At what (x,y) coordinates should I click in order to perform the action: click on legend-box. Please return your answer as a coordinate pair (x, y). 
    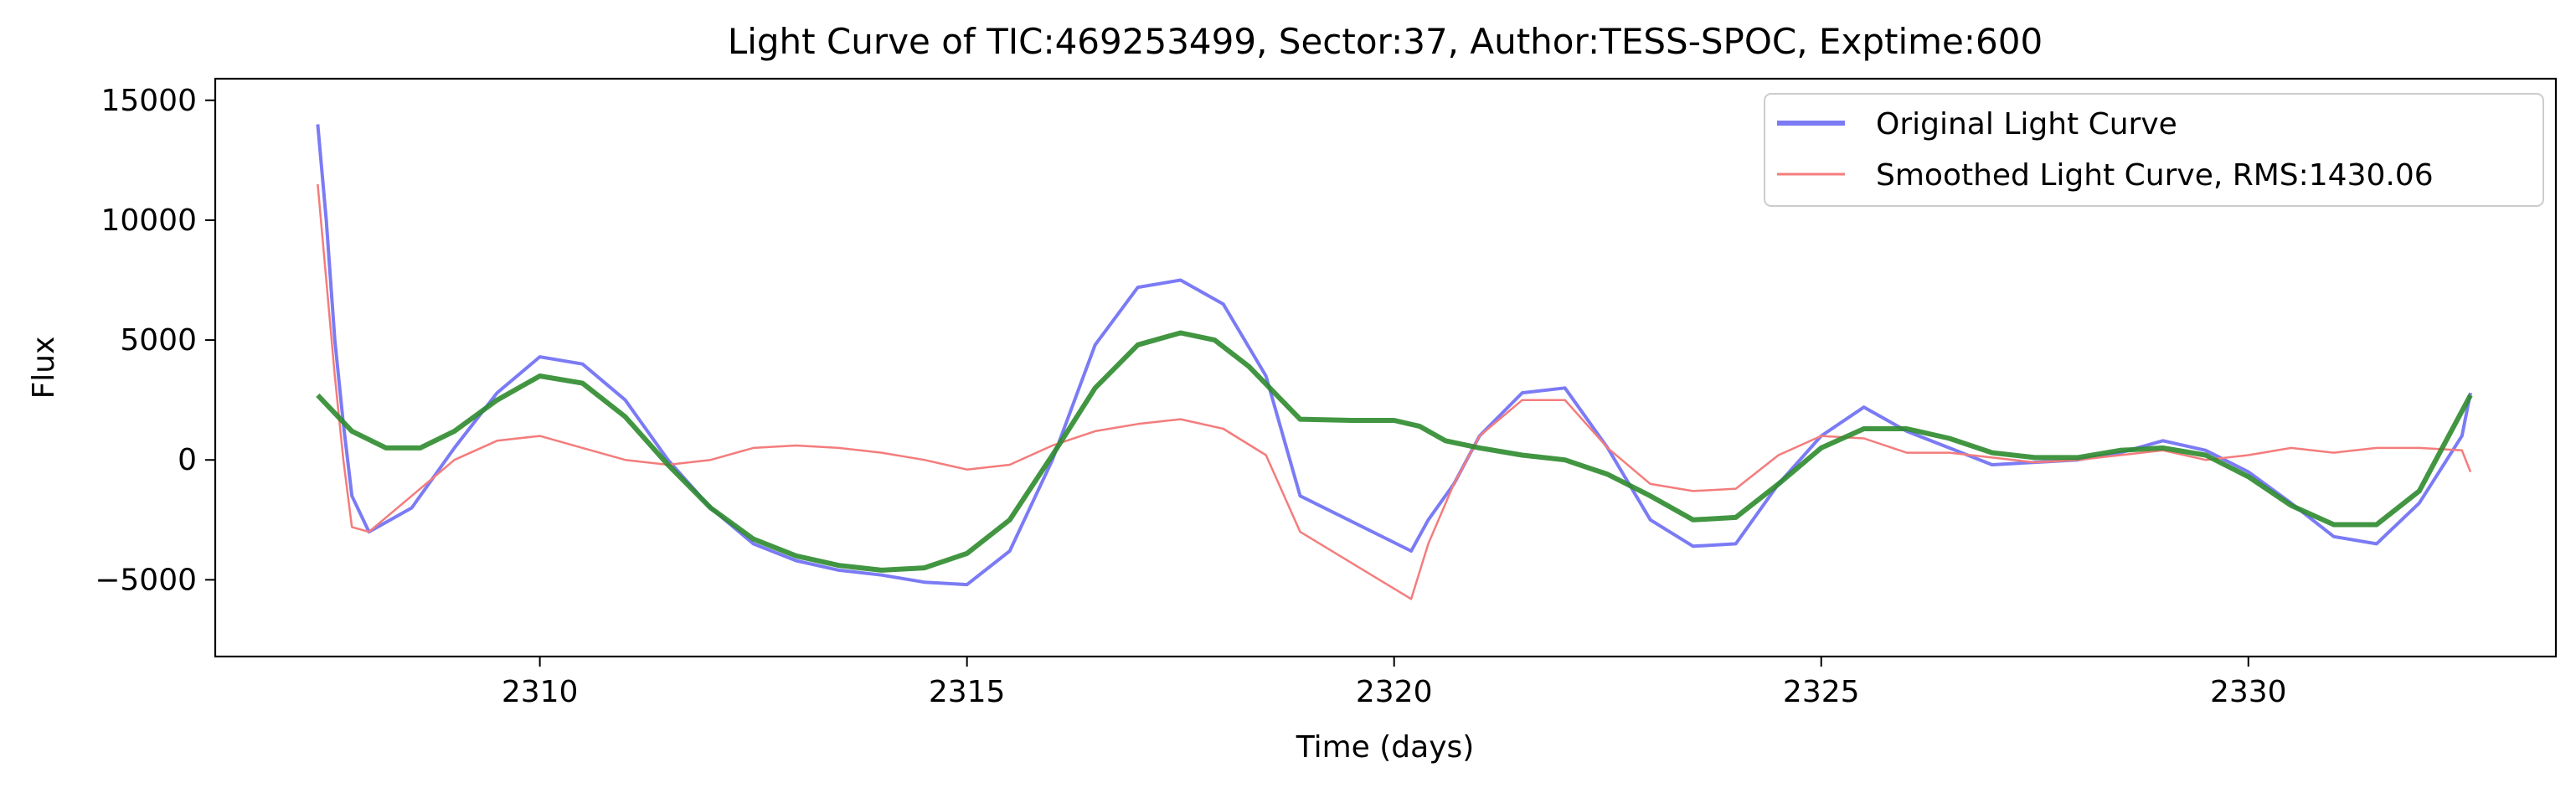
    Looking at the image, I should click on (2154, 150).